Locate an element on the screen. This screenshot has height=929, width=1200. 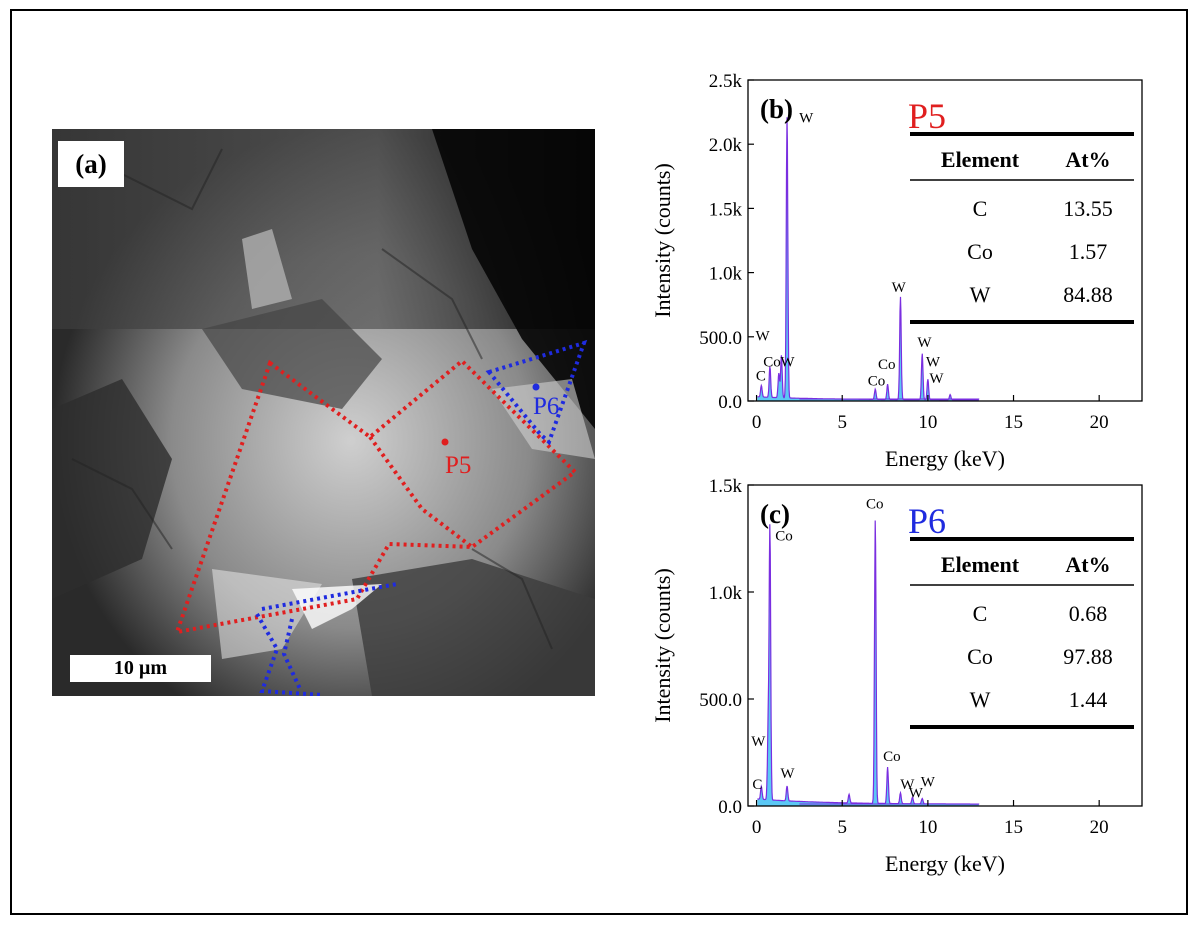
grain-outline-p5 is located at coordinates (376, 496).